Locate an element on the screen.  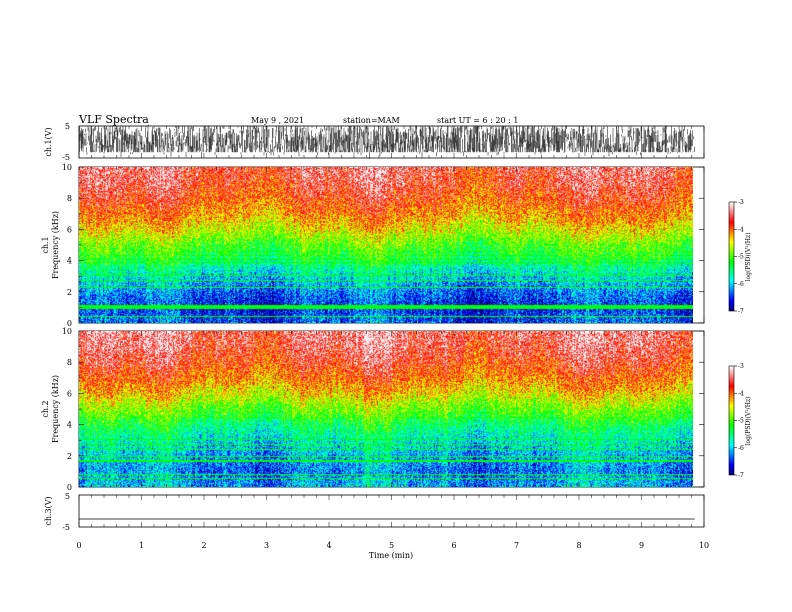
ch3-waveform-ylabel: ch.3(V) is located at coordinates (48, 510).